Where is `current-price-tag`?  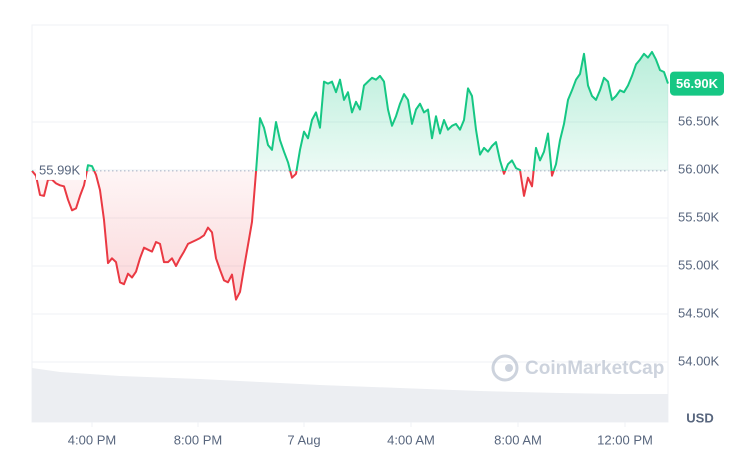 current-price-tag is located at coordinates (697, 83).